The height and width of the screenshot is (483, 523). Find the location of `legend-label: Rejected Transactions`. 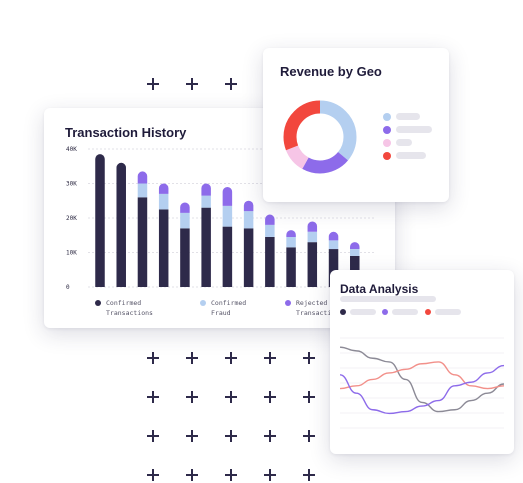

legend-label: Rejected Transactions is located at coordinates (319, 308).